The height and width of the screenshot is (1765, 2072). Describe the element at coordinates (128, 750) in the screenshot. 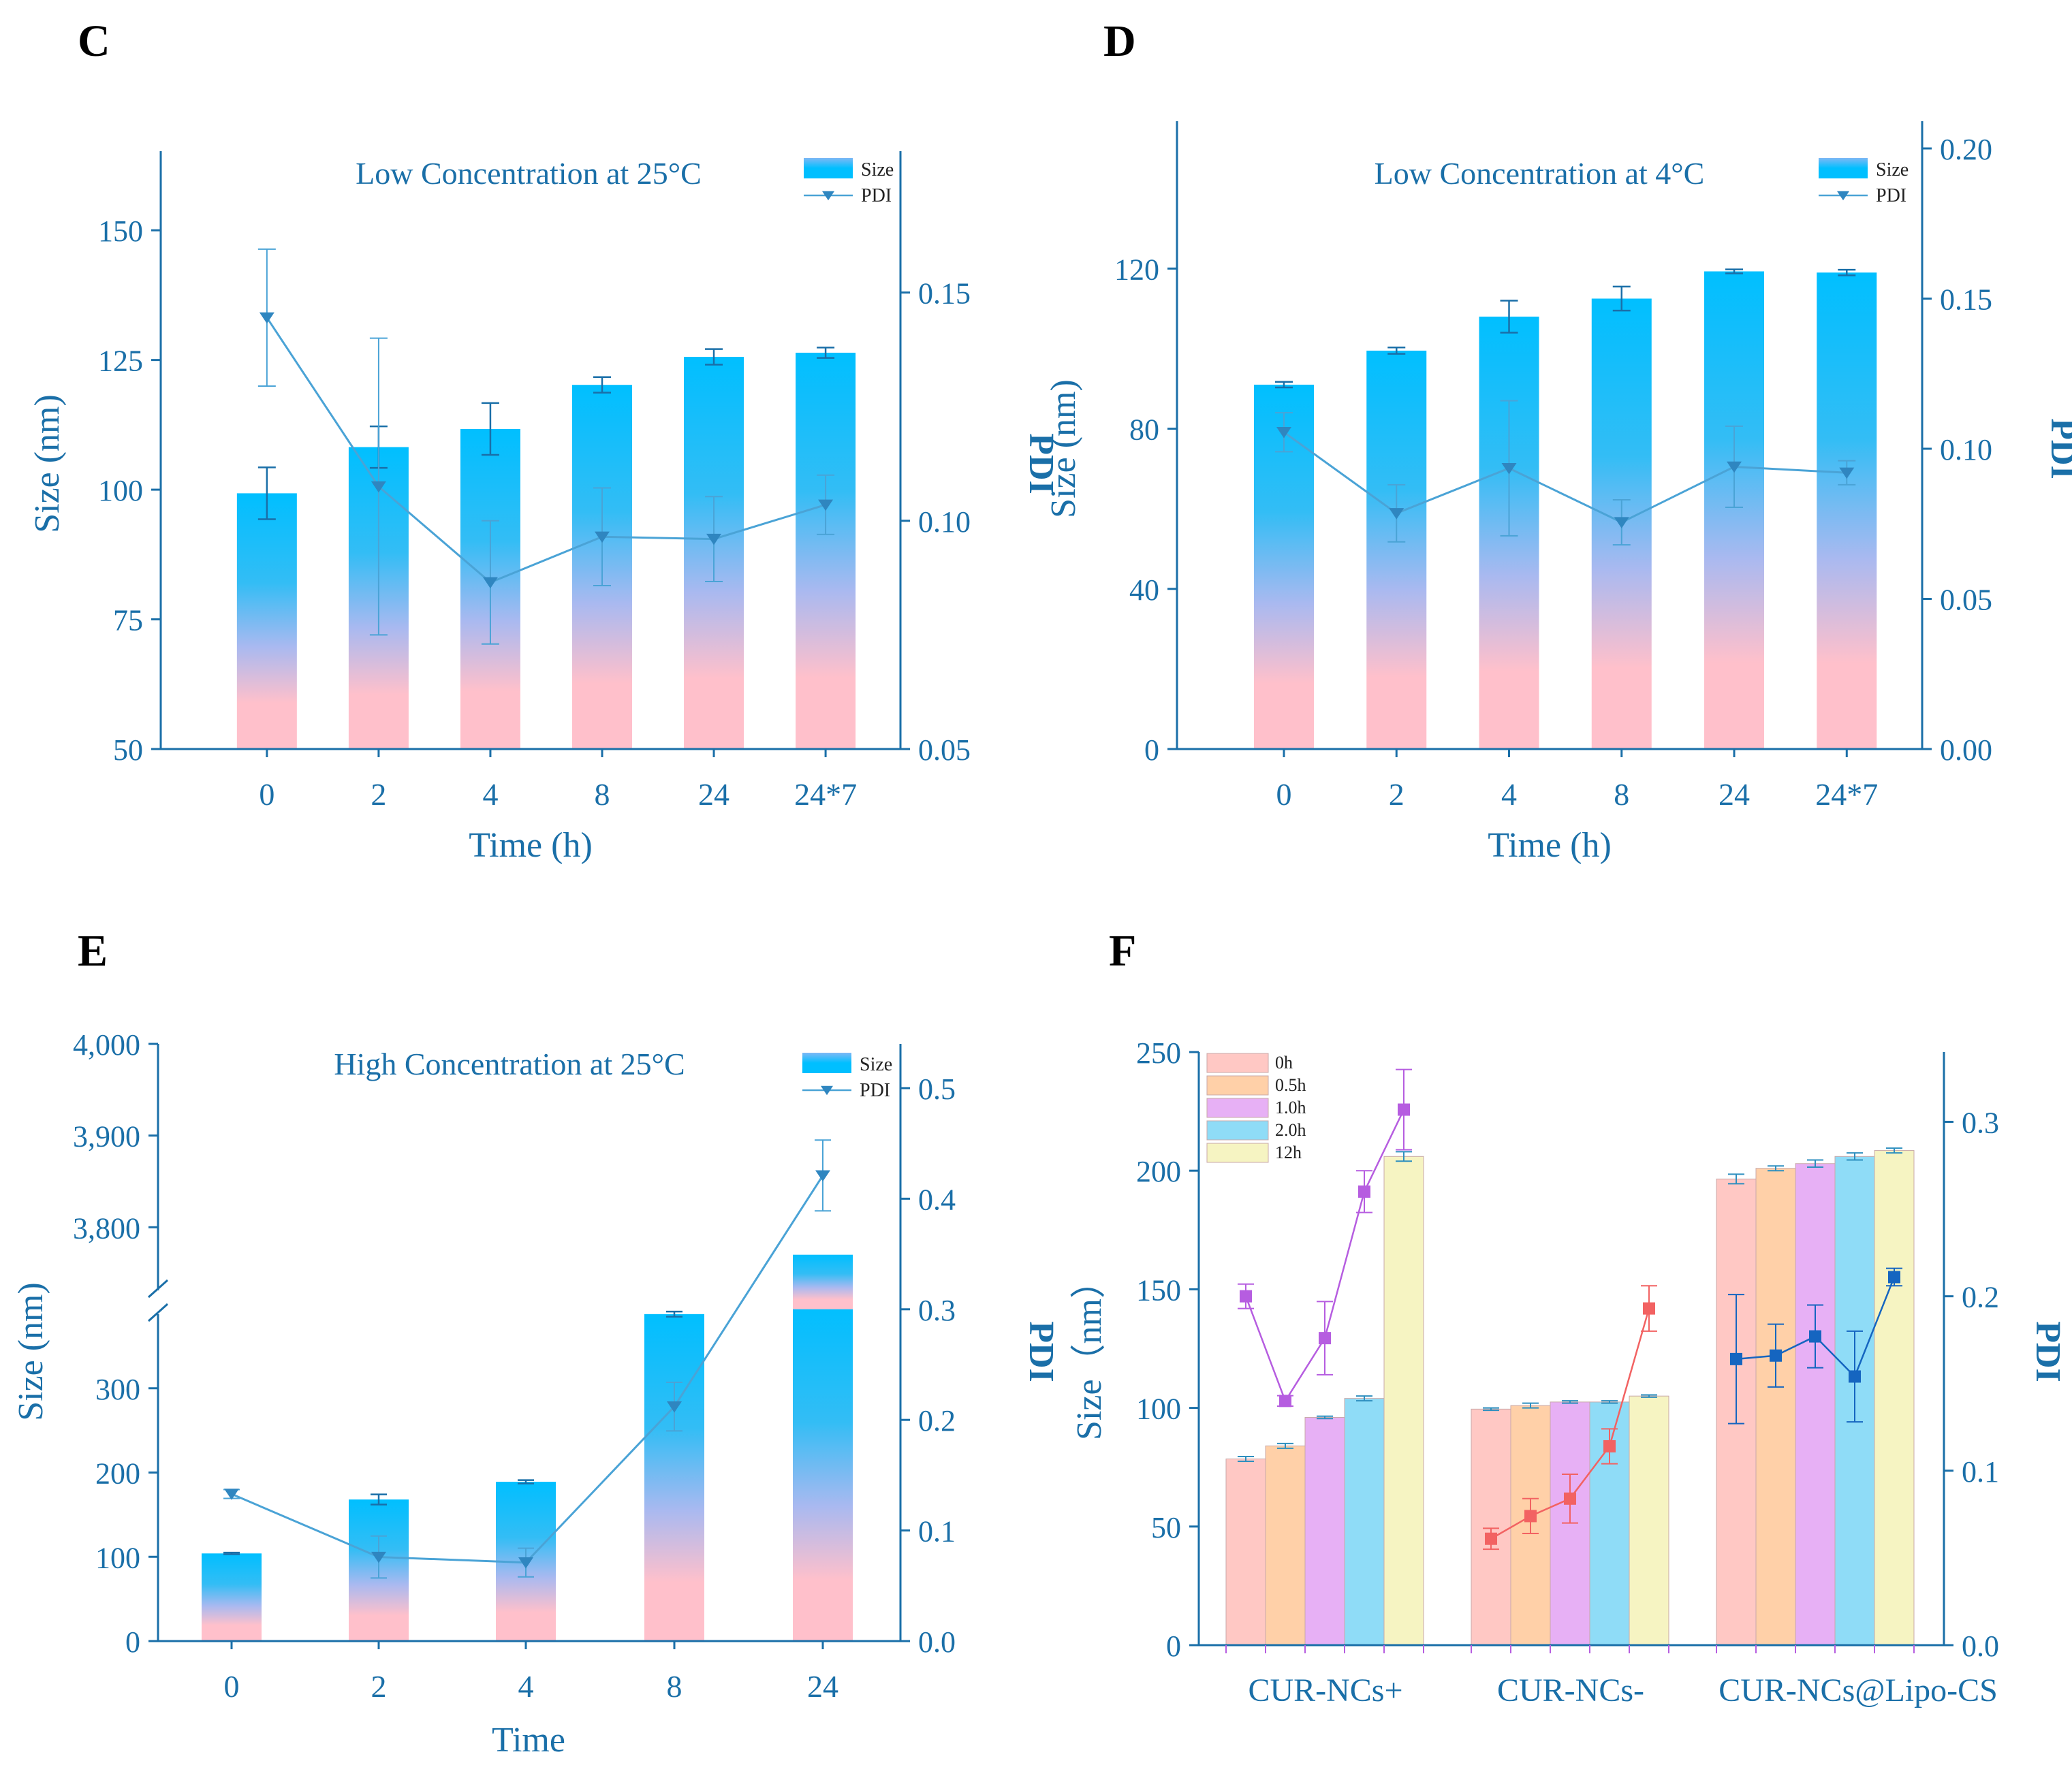

I see `y-tick-label: 50` at that location.